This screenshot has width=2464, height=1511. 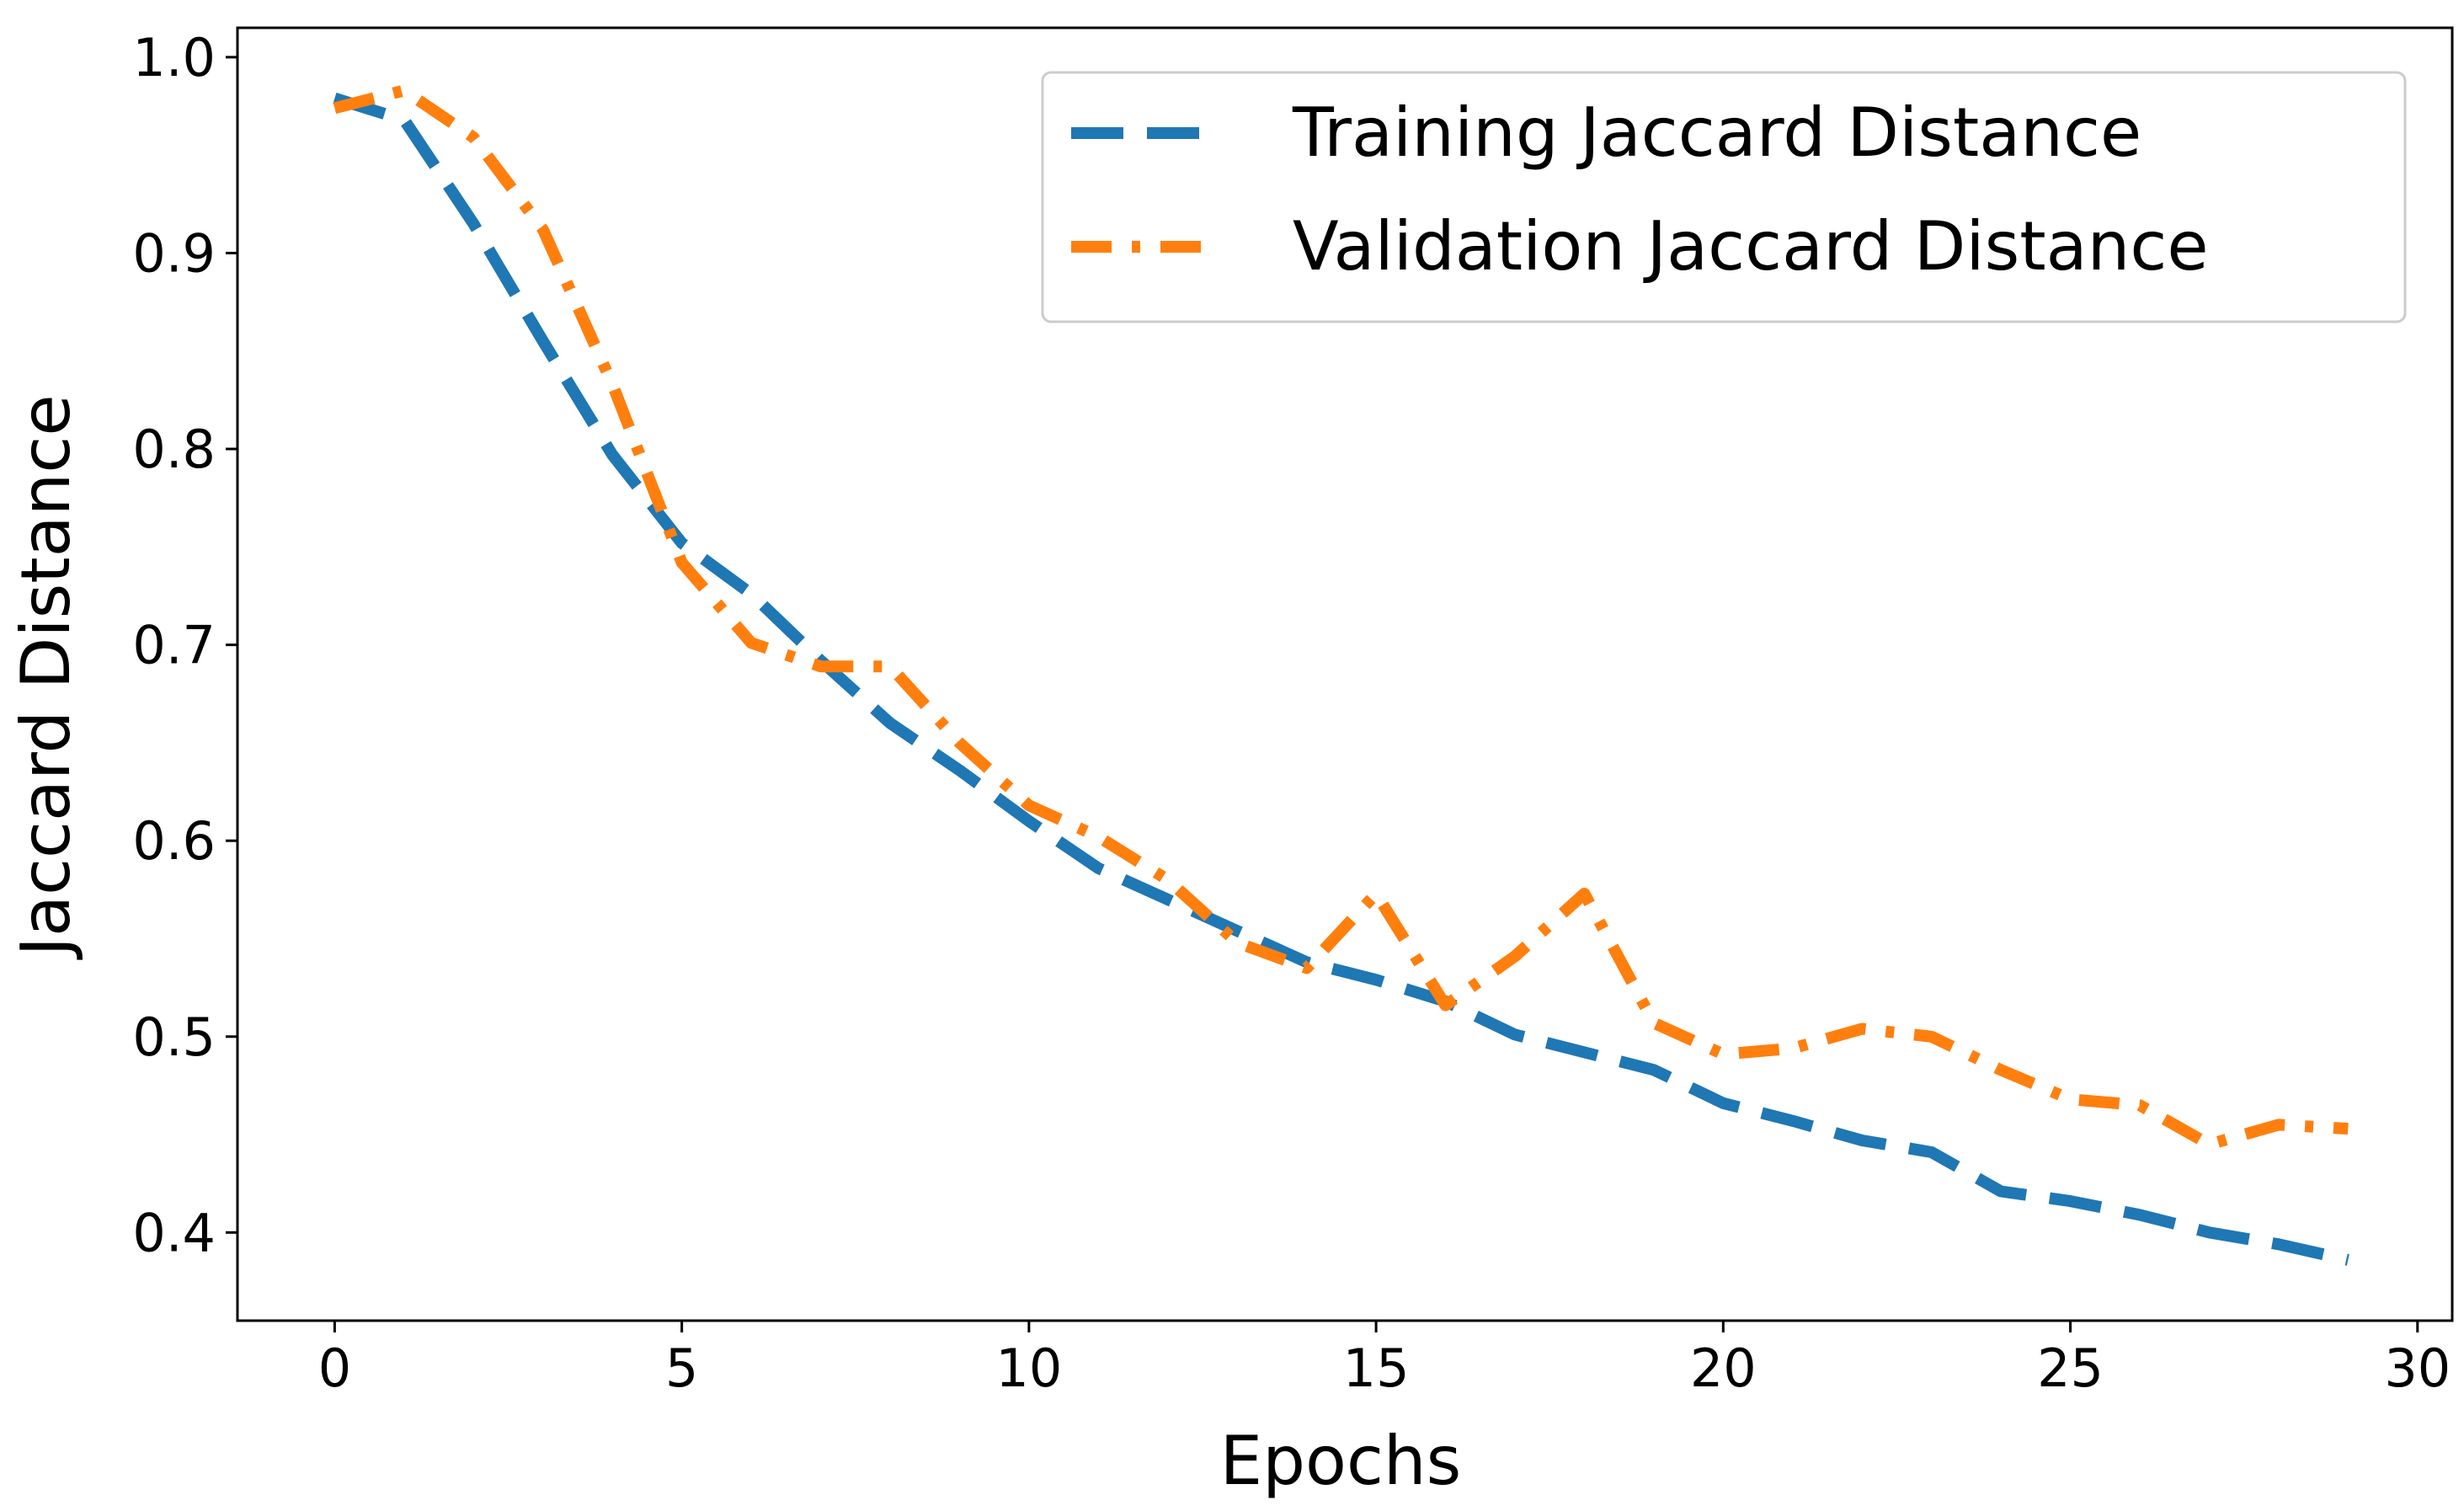 What do you see at coordinates (2417, 1368) in the screenshot?
I see `x-tick-label: 30` at bounding box center [2417, 1368].